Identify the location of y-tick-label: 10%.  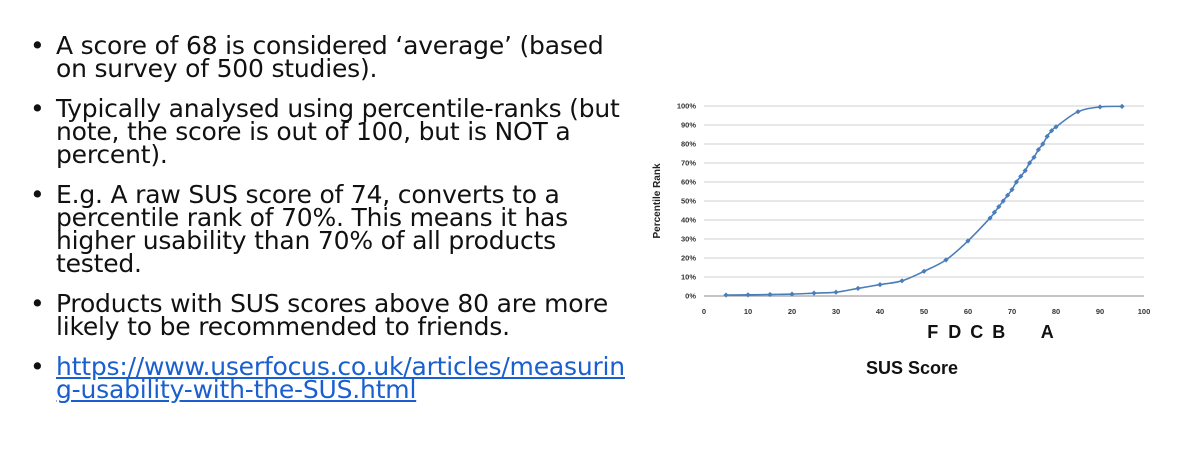
(688, 277).